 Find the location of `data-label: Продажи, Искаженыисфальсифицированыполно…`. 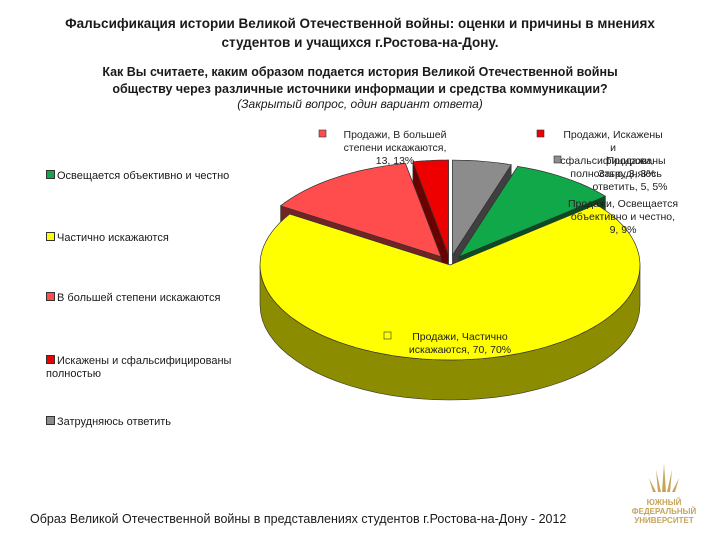

data-label: Продажи, Искаженыисфальсифицированыполно… is located at coordinates (601, 154).